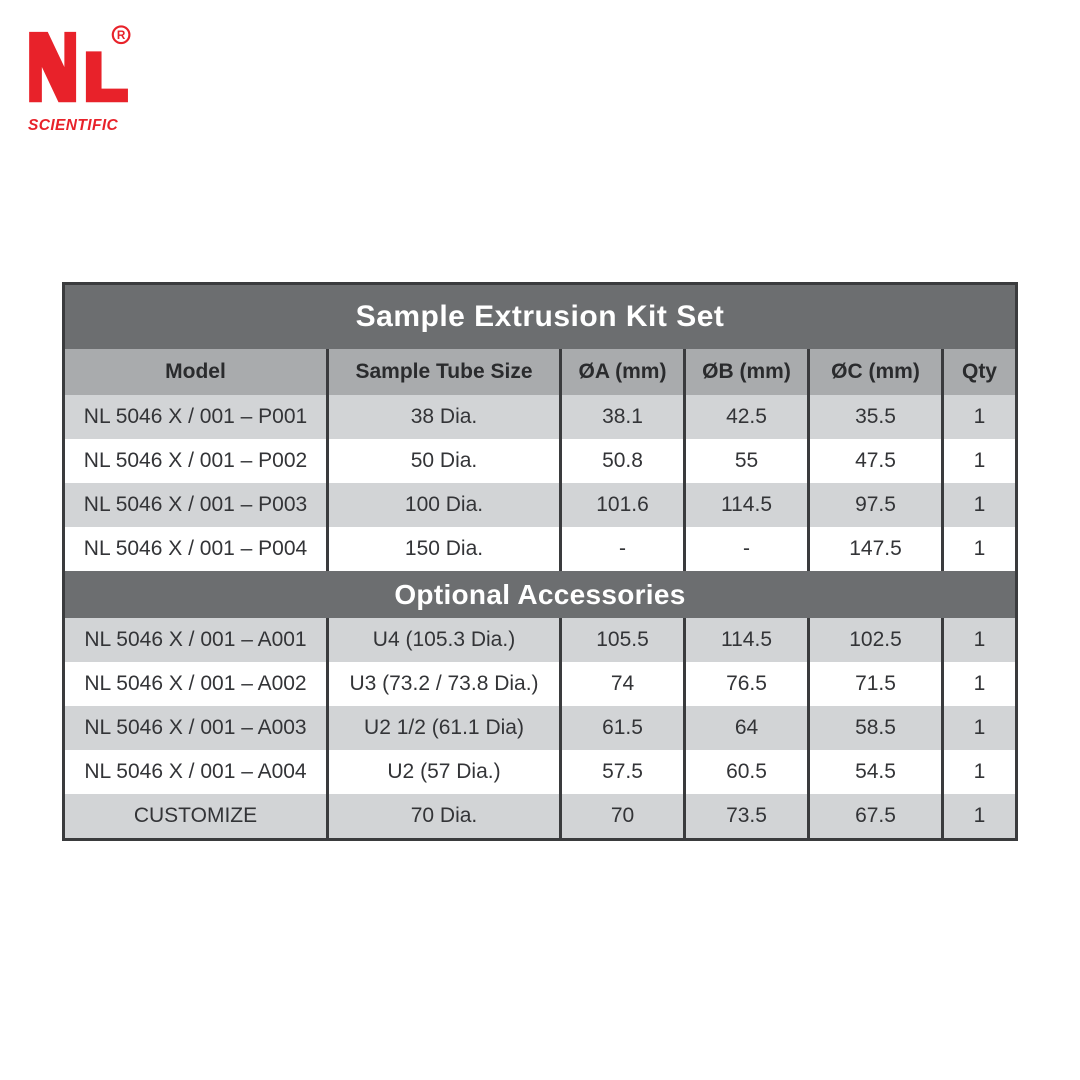 This screenshot has width=1080, height=1080. What do you see at coordinates (197, 417) in the screenshot?
I see `cell-model: NL 5046 X / 001 – P001` at bounding box center [197, 417].